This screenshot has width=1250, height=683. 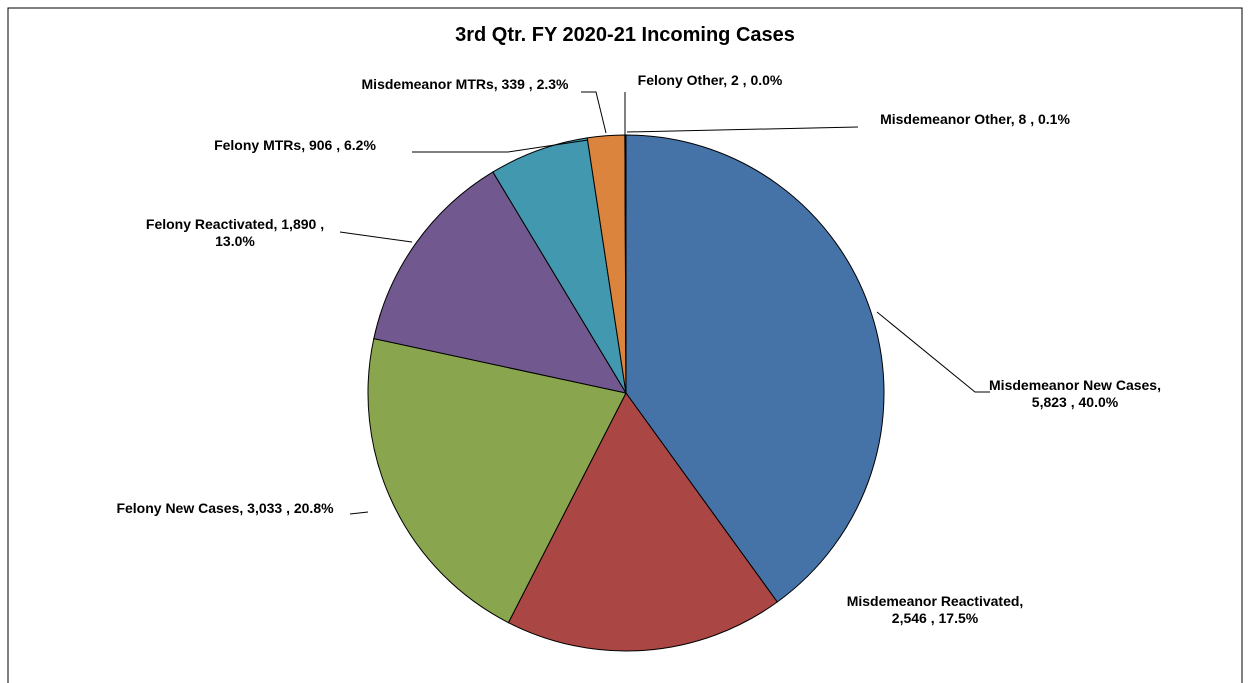 I want to click on data-label: Felony Reactivated, 1,890 , 13.0%, so click(x=235, y=232).